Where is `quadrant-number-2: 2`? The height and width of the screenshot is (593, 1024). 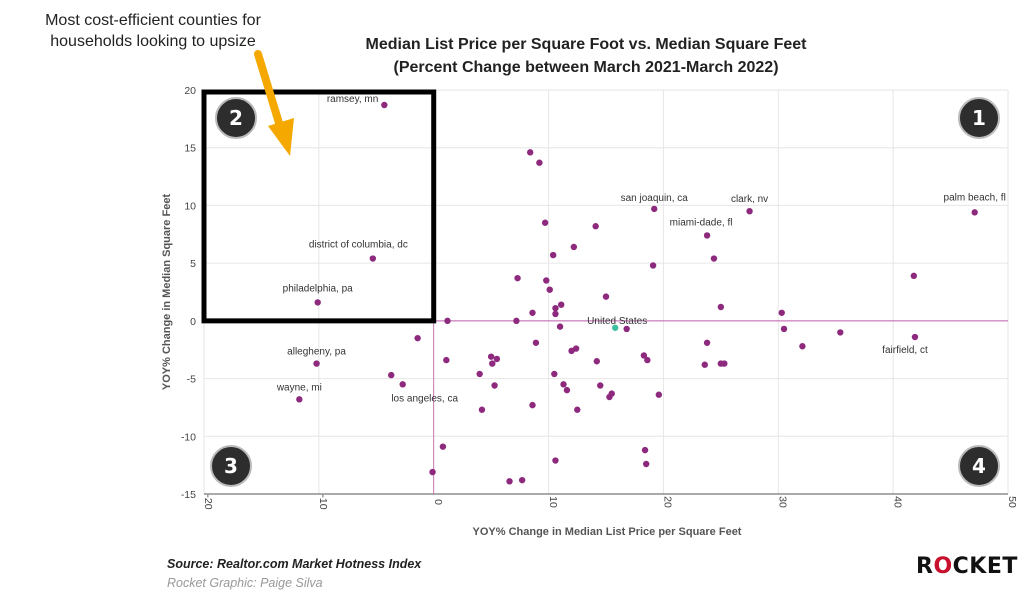 quadrant-number-2: 2 is located at coordinates (236, 118).